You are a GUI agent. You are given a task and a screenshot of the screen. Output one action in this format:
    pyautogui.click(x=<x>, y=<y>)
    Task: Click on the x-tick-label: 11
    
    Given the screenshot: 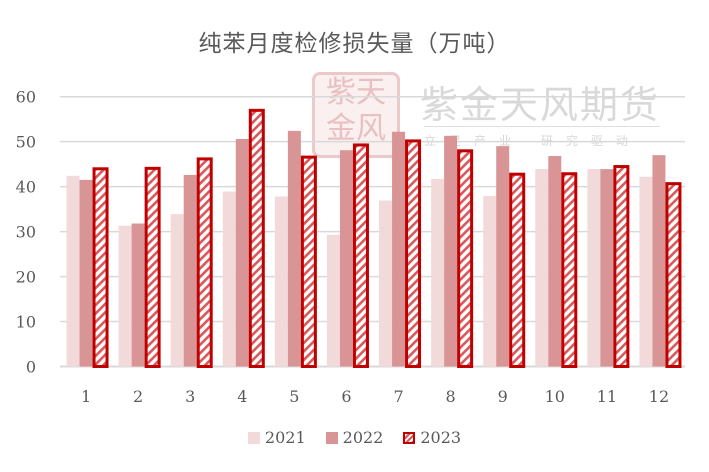 What is the action you would take?
    pyautogui.click(x=607, y=396)
    